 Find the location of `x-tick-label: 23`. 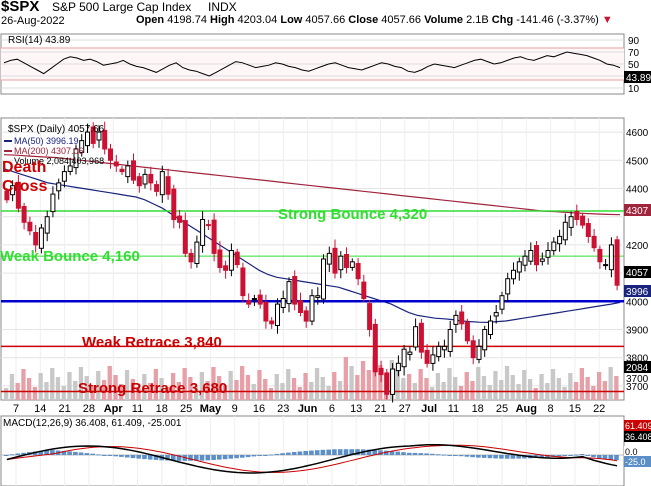

x-tick-label: 23 is located at coordinates (283, 409).